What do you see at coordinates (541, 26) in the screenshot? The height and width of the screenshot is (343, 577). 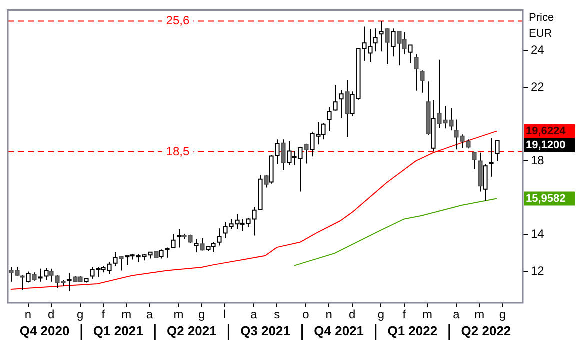 I see `y-axis-title: Price EUR` at bounding box center [541, 26].